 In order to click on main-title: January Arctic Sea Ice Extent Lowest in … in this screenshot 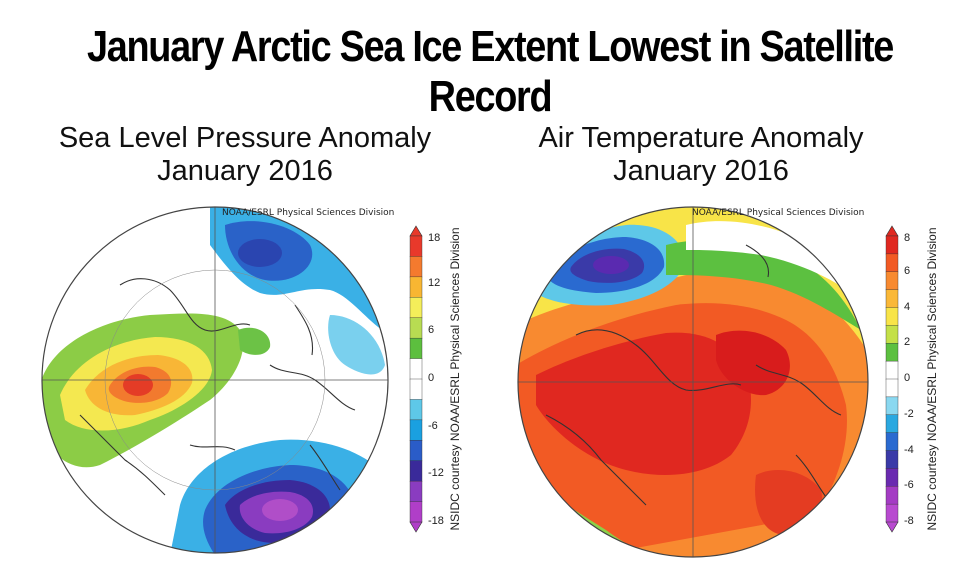, I will do `click(490, 71)`.